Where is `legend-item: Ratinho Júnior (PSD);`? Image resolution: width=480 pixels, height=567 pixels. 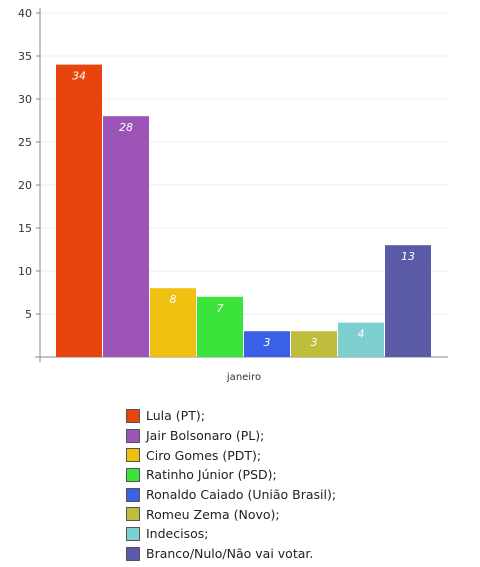
legend-item: Ratinho Júnior (PSD); is located at coordinates (231, 475).